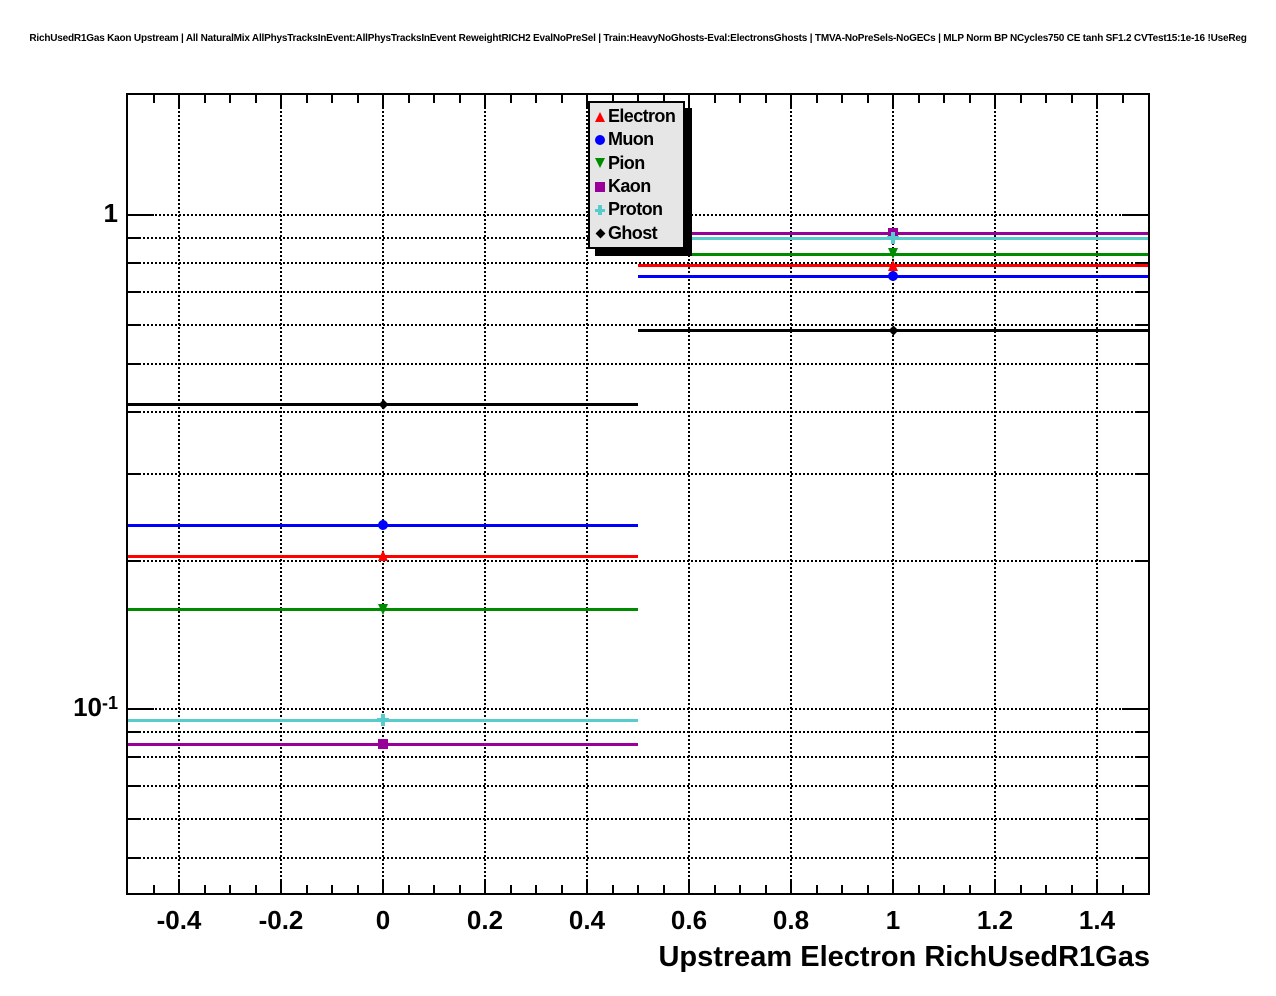 The image size is (1276, 996). Describe the element at coordinates (587, 920) in the screenshot. I see `x-tick-label: 0.4` at that location.